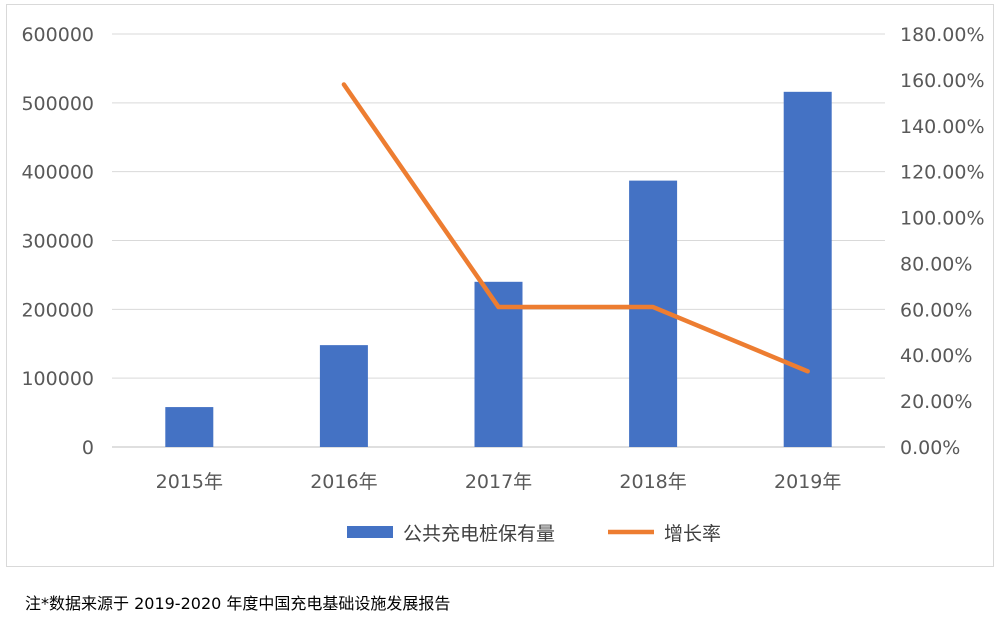 The height and width of the screenshot is (624, 1000). I want to click on left-tick-label: 300000, so click(57, 242).